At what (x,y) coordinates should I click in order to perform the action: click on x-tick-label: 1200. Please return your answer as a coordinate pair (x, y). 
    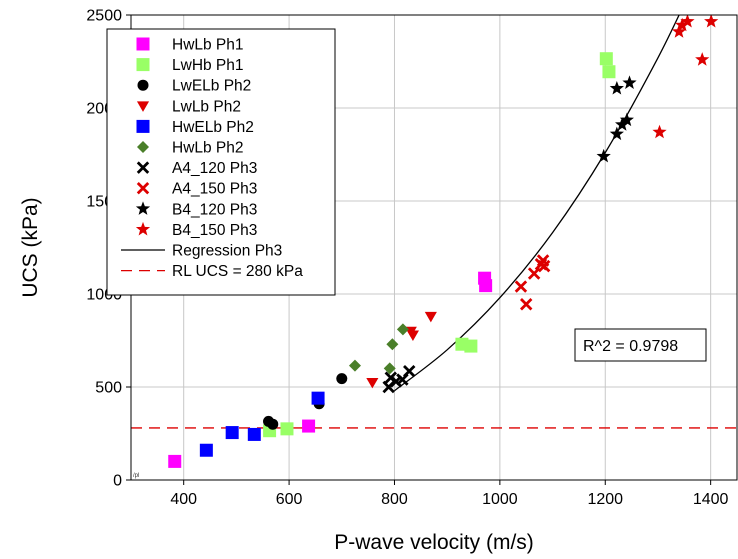
    Looking at the image, I should click on (605, 499).